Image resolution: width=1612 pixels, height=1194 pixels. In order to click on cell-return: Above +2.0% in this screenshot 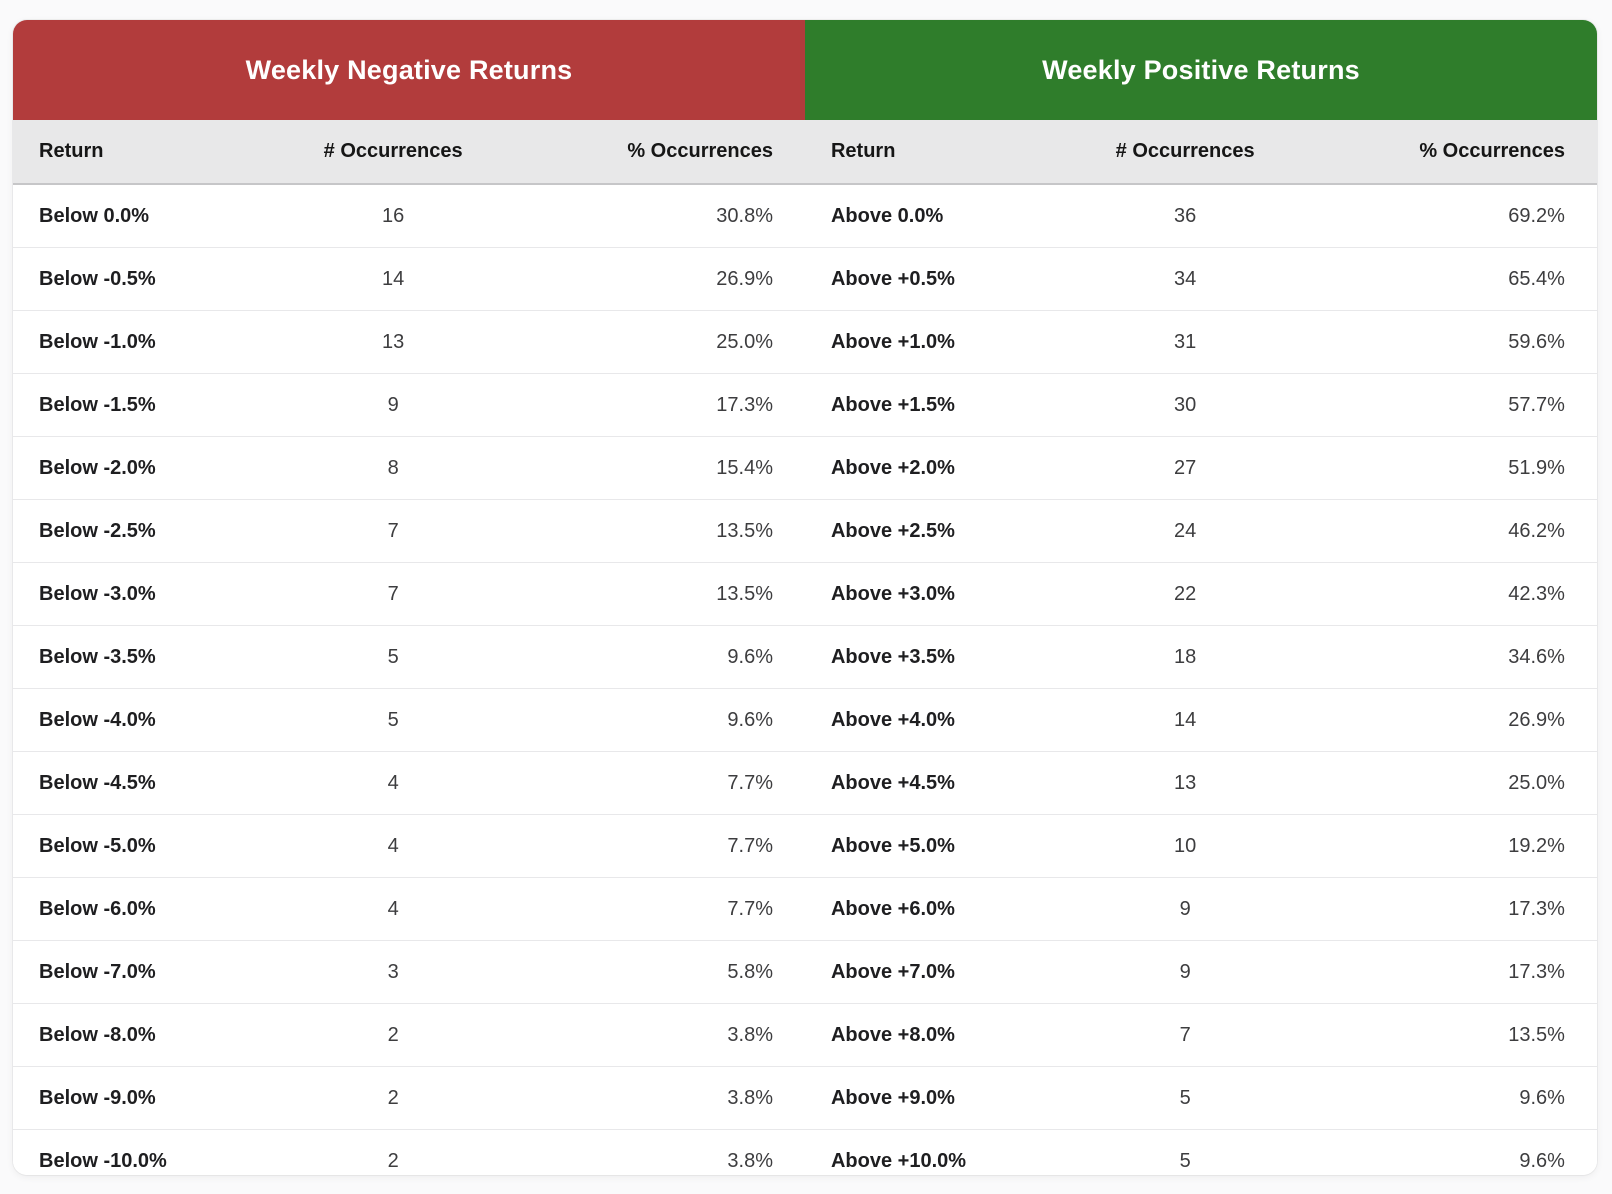, I will do `click(892, 467)`.